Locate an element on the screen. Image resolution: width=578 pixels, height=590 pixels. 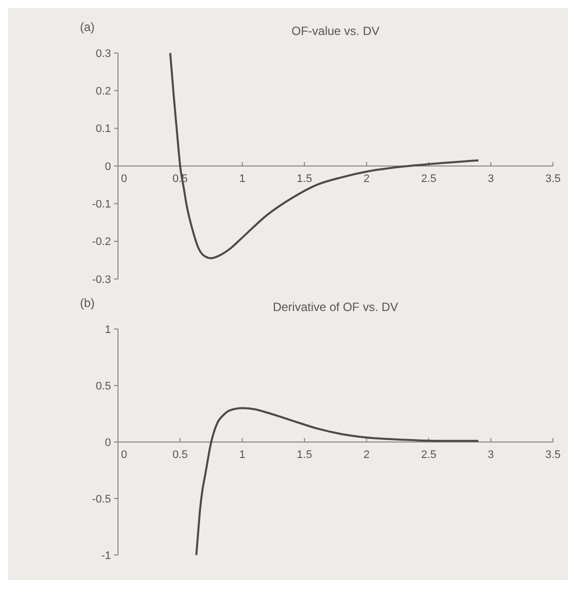
y-tick-label: -0.5 is located at coordinates (101, 499).